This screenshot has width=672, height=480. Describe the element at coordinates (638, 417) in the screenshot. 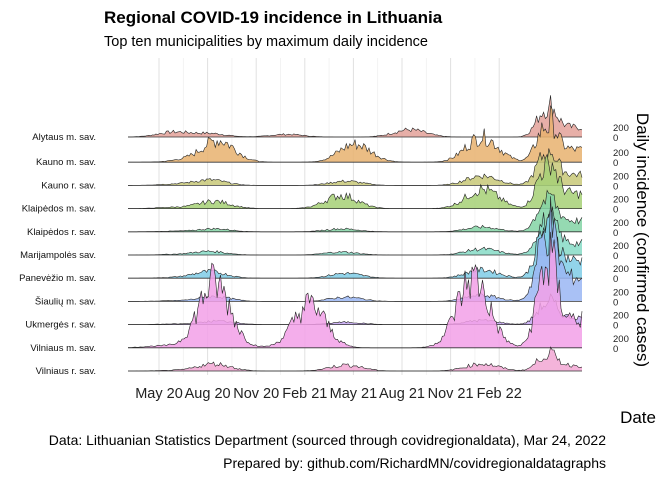

I see `x-axis-title: Date` at that location.